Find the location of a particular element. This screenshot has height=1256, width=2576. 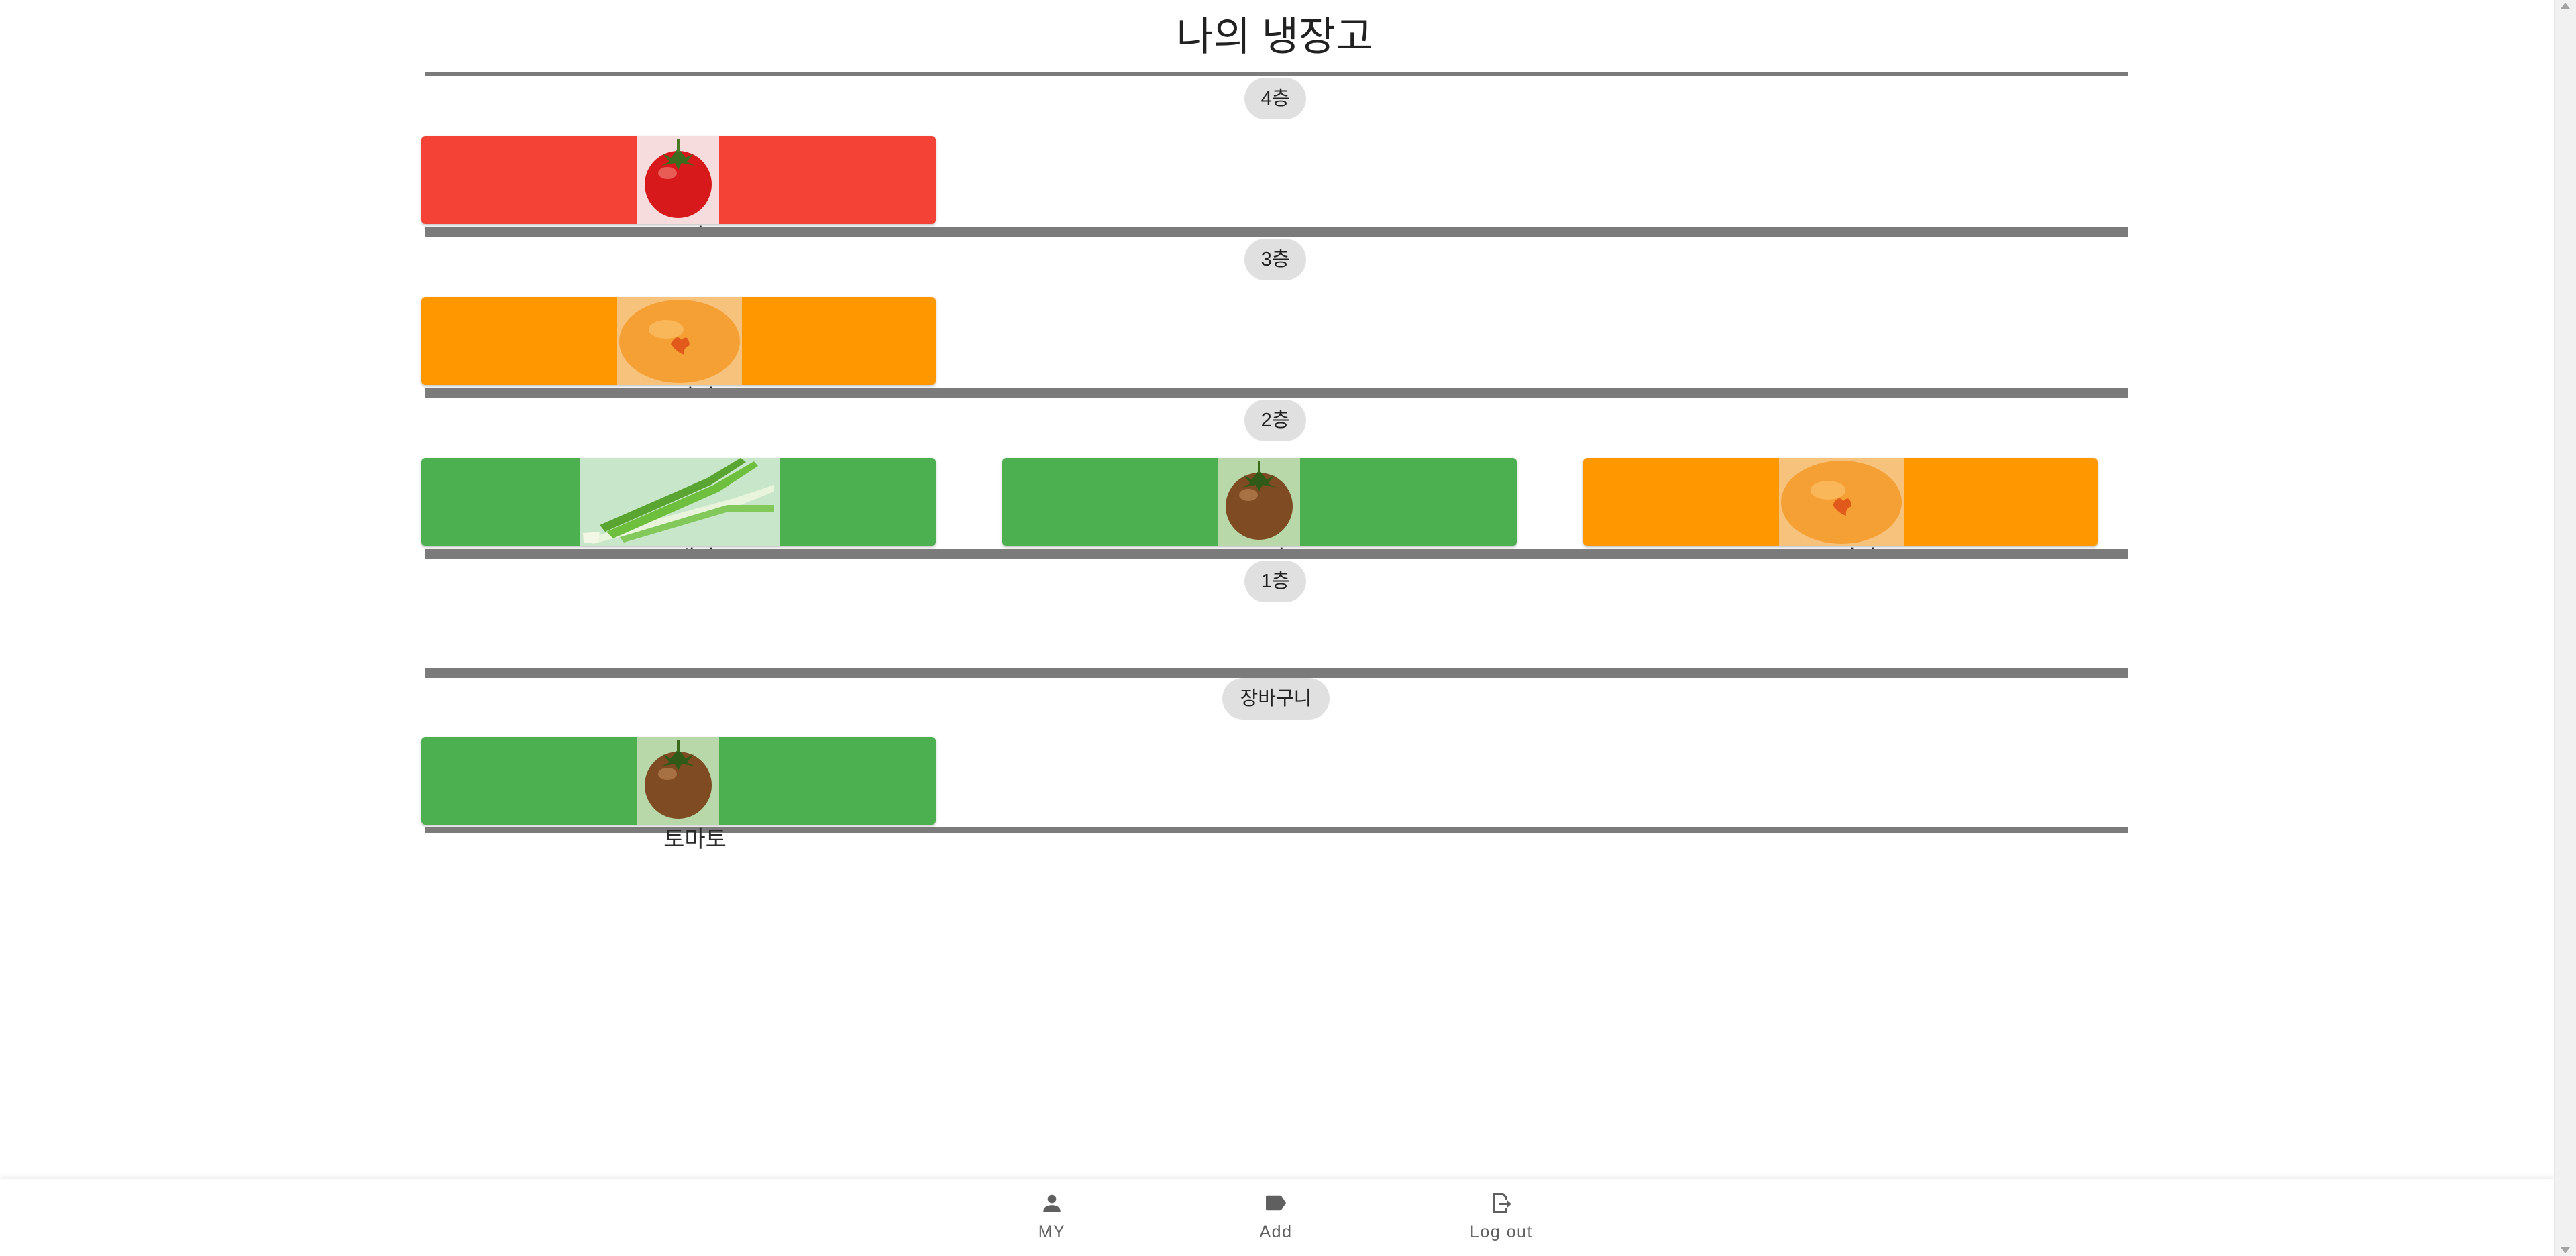

basket-divider is located at coordinates (1276, 830).